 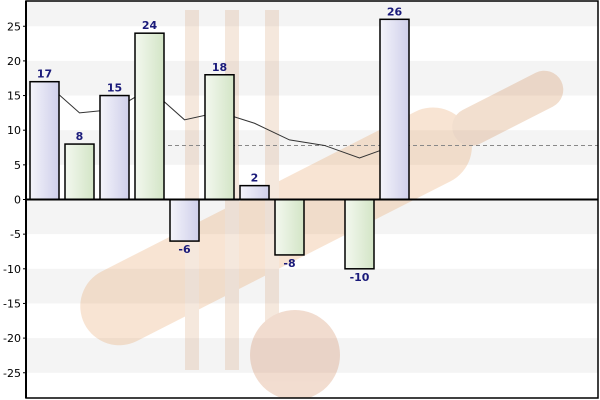 What do you see at coordinates (17, 165) in the screenshot?
I see `y-tick-label: 5` at bounding box center [17, 165].